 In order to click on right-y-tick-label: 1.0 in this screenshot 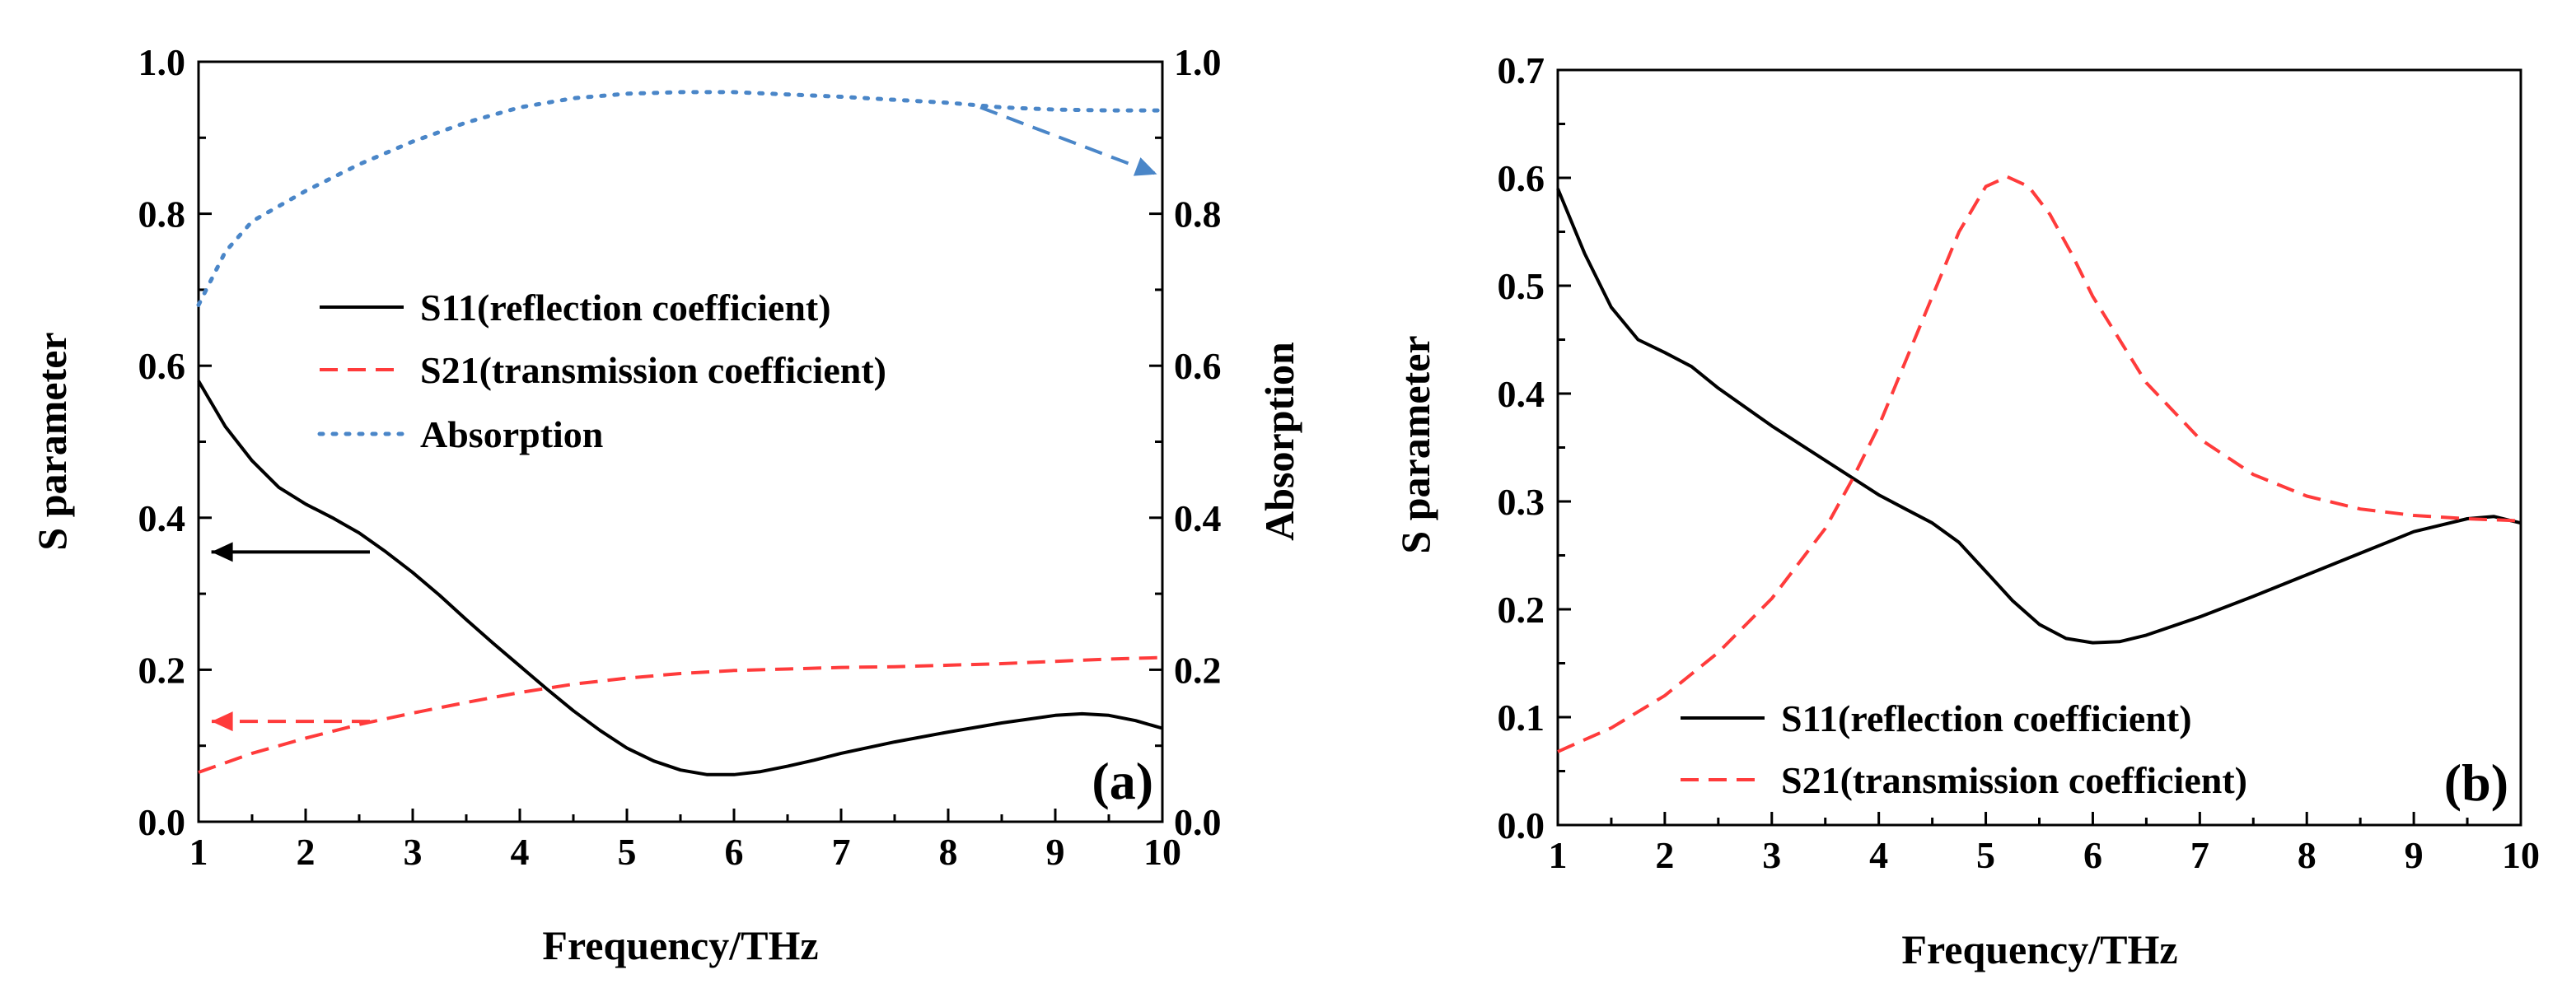, I will do `click(1198, 62)`.